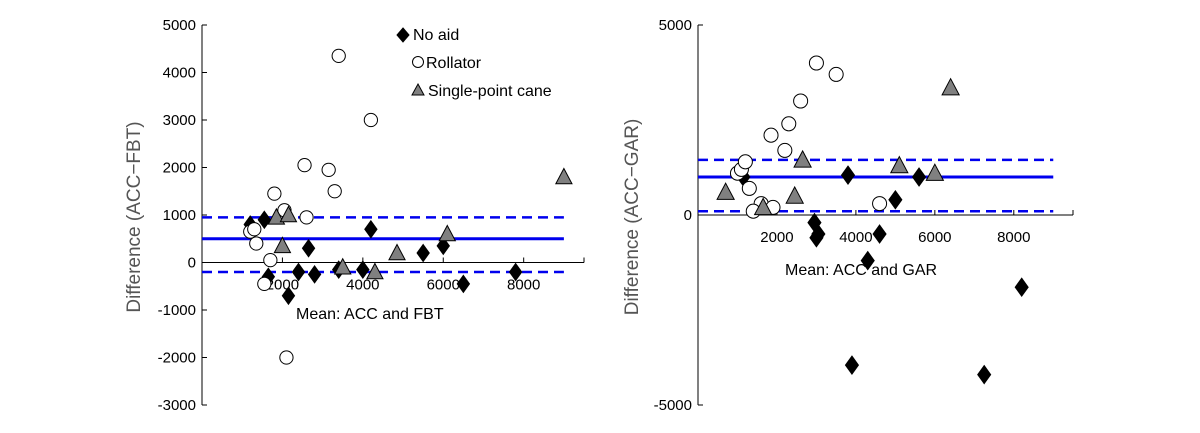 This screenshot has width=1200, height=433. What do you see at coordinates (134, 216) in the screenshot?
I see `y-axis-label-left: Difference (ACC−FBT)` at bounding box center [134, 216].